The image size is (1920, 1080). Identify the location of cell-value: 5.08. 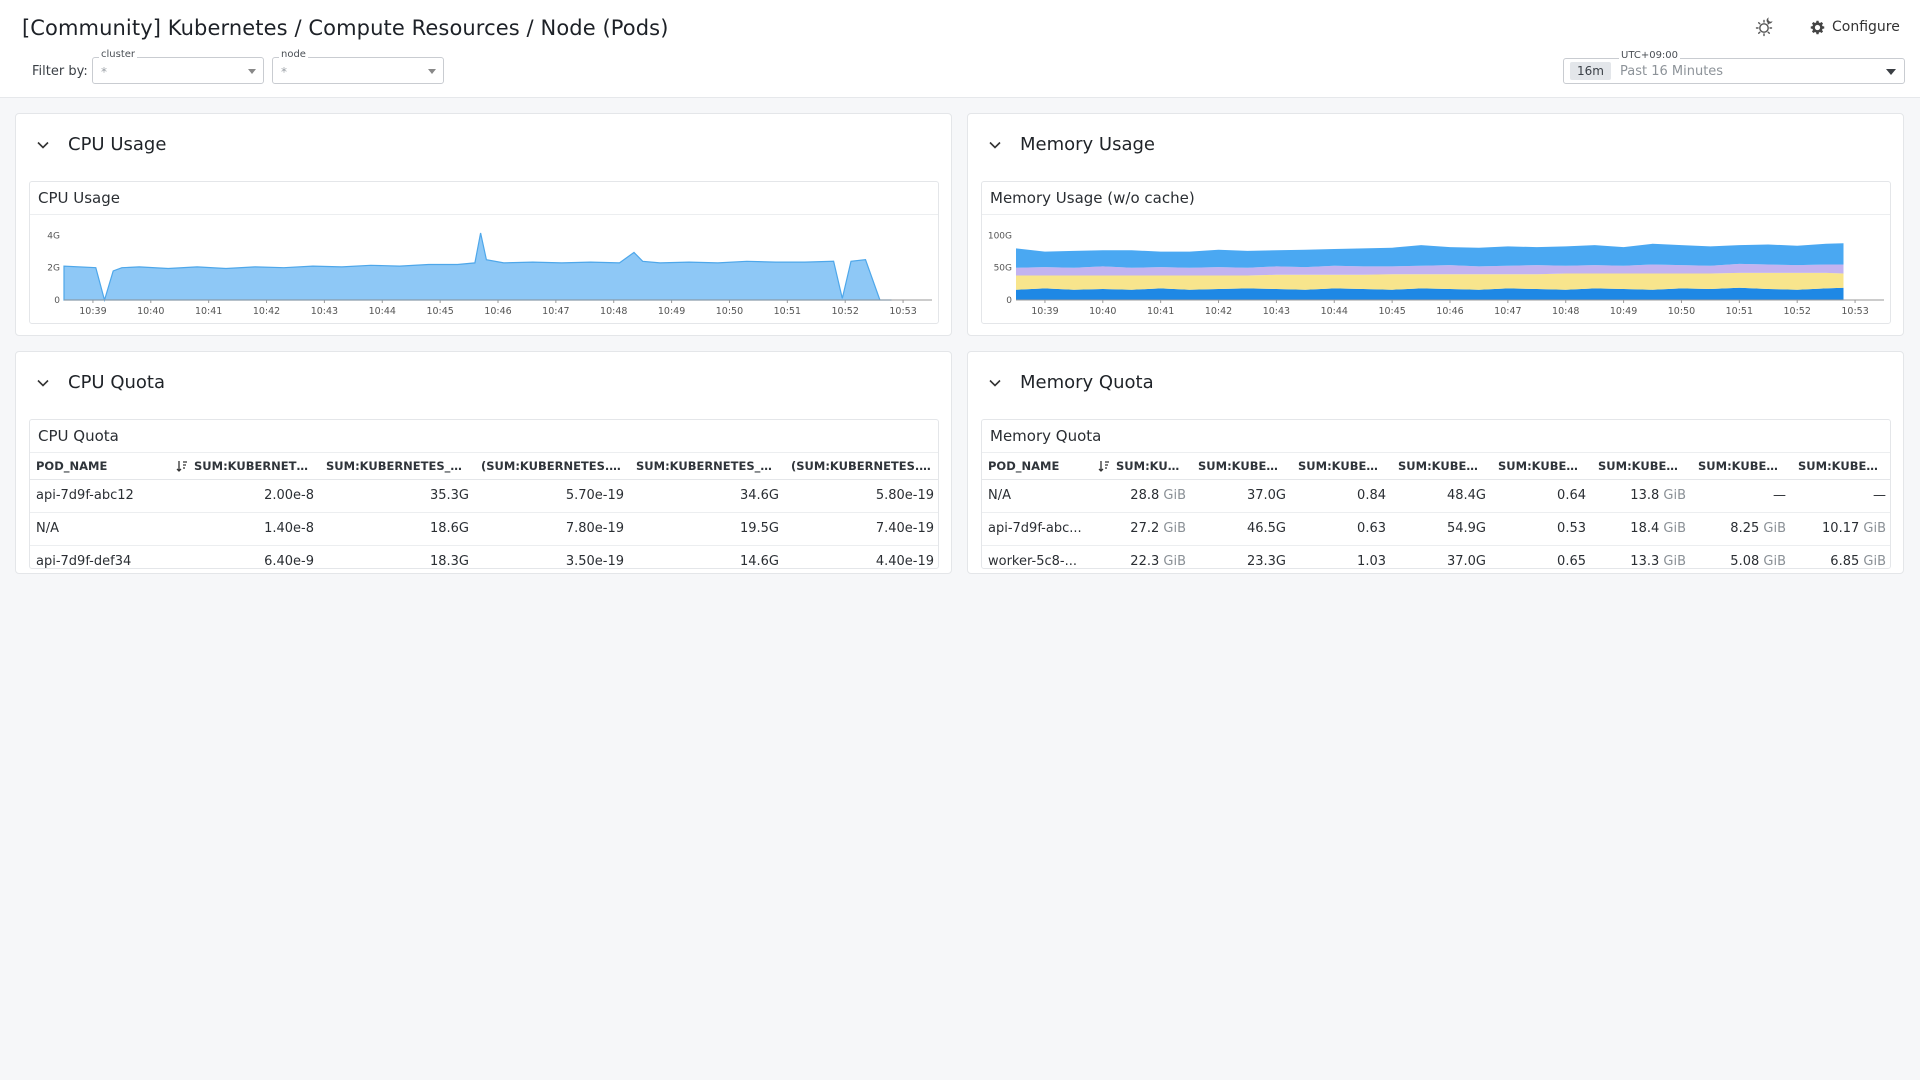
(1745, 561).